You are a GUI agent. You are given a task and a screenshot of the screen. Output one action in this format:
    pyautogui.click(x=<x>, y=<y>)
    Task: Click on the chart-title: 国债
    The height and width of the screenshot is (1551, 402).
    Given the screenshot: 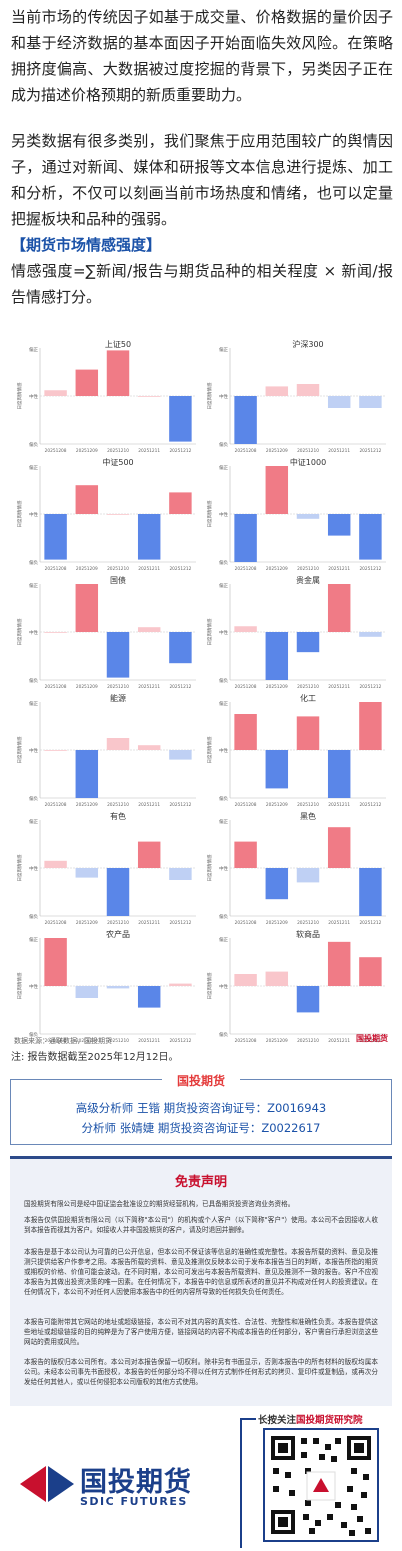 What is the action you would take?
    pyautogui.click(x=118, y=580)
    